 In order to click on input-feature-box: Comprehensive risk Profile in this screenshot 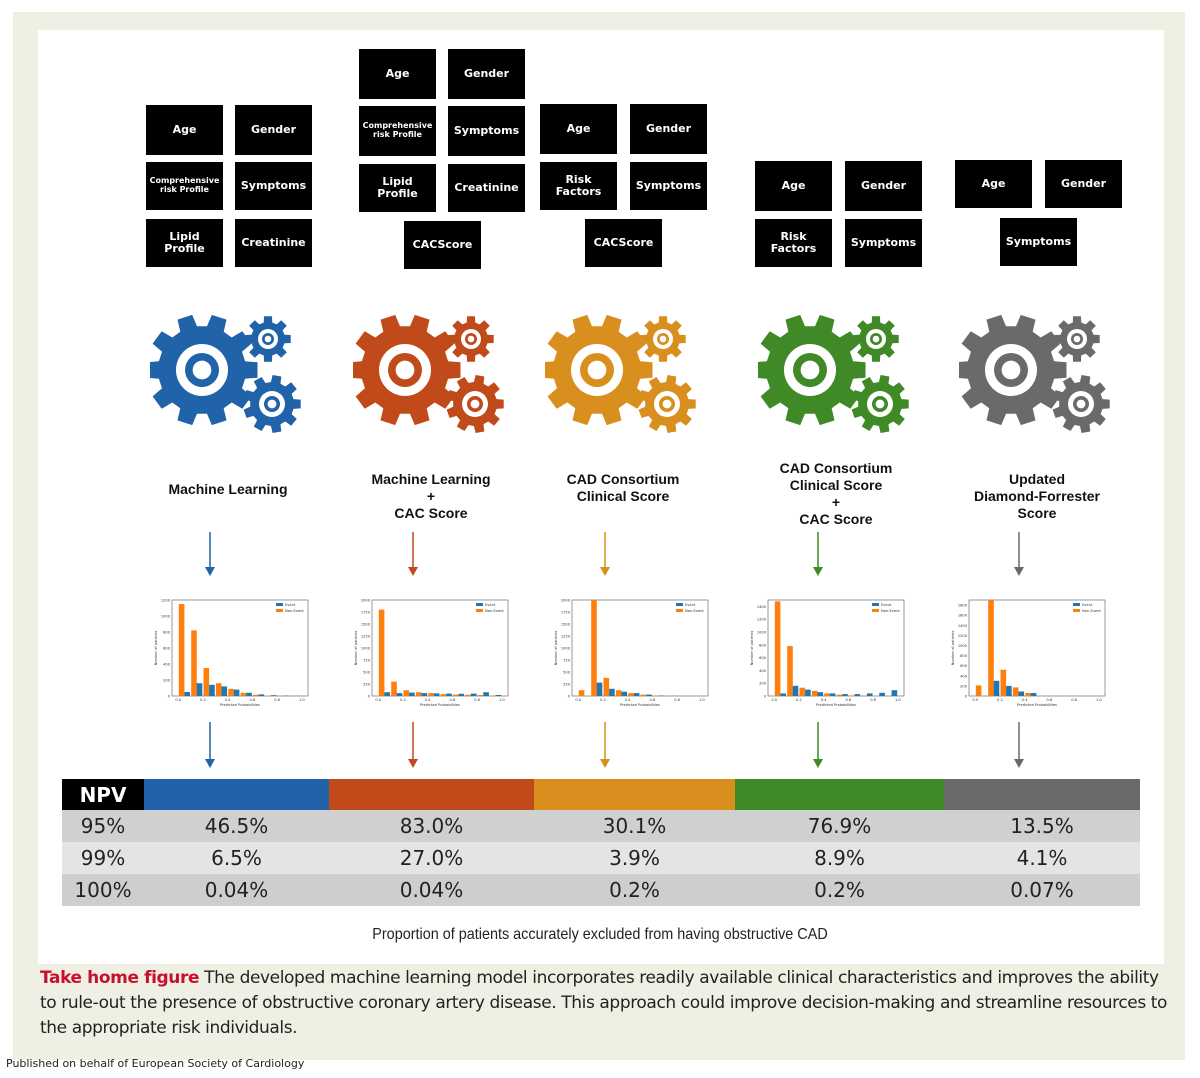, I will do `click(397, 131)`.